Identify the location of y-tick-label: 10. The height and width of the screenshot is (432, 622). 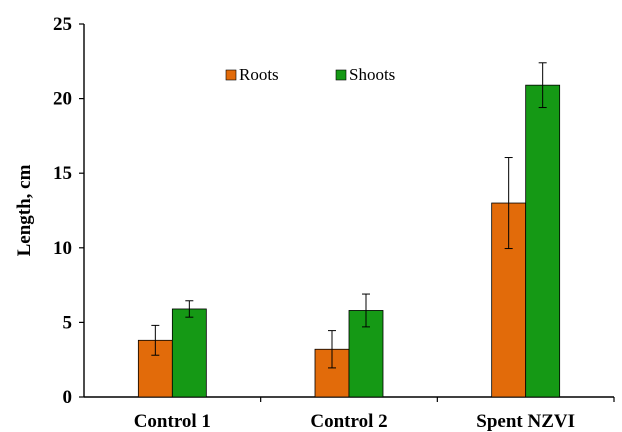
(62, 248).